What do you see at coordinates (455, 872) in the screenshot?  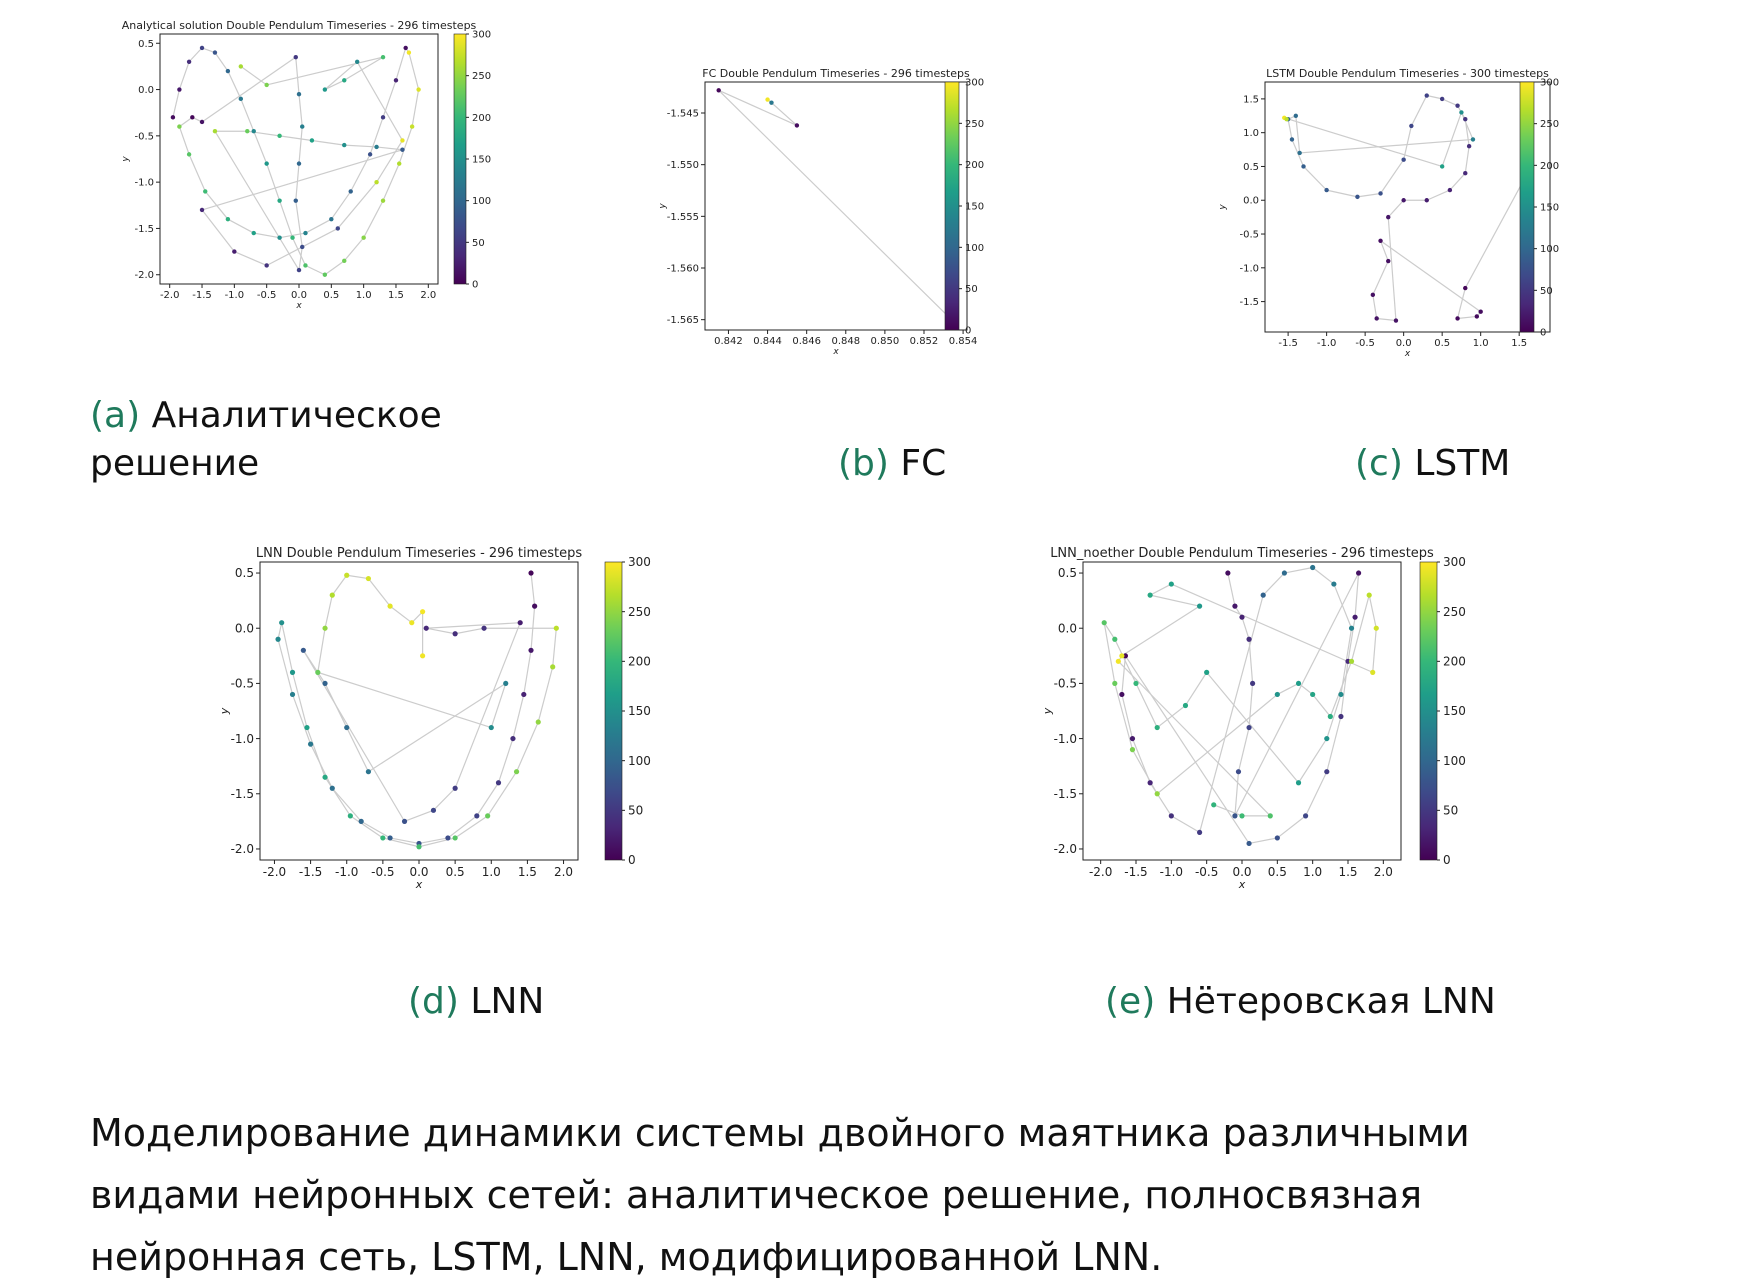 I see `x-tick-label: 0.5` at bounding box center [455, 872].